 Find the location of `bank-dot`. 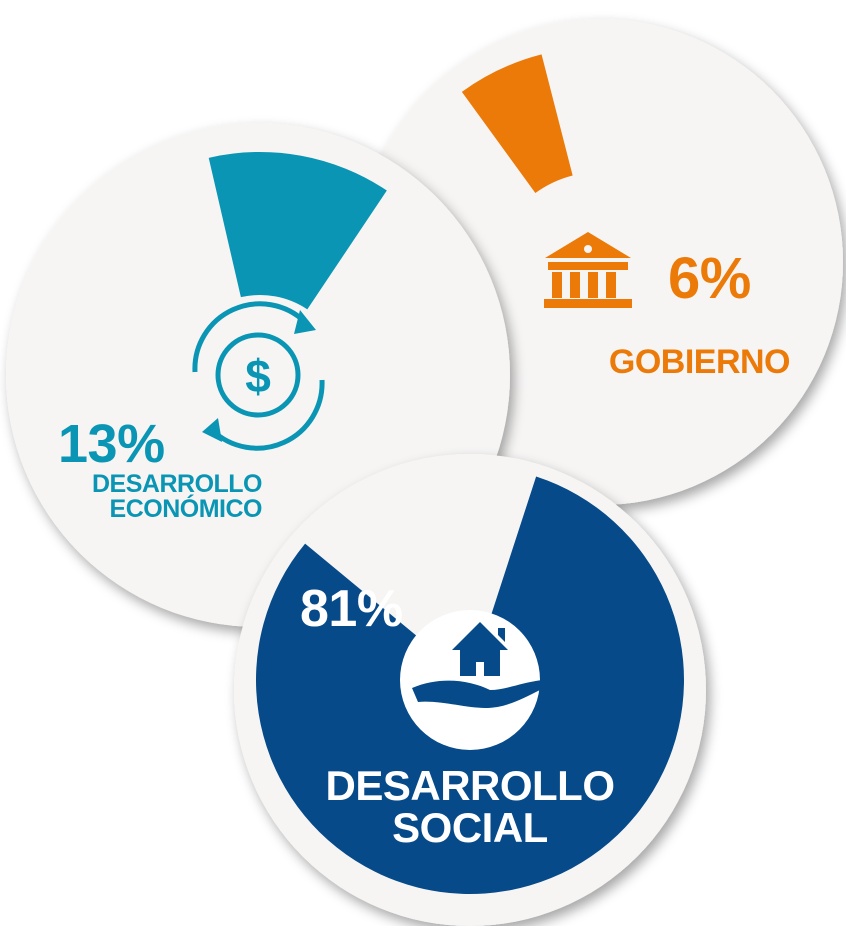

bank-dot is located at coordinates (588, 249).